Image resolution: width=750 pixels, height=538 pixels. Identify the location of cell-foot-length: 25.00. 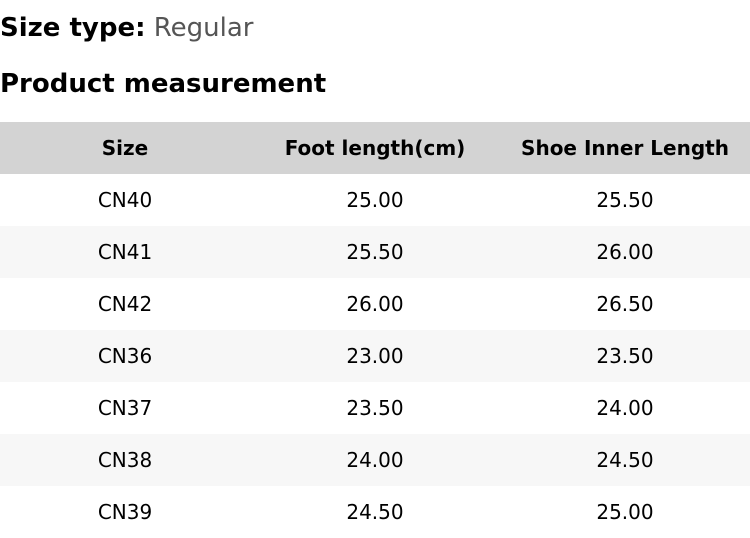
(375, 200).